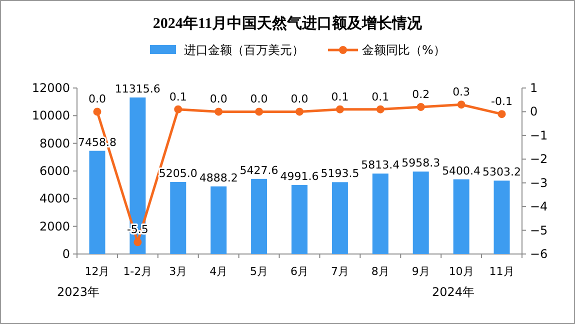 Image resolution: width=575 pixels, height=324 pixels. What do you see at coordinates (380, 271) in the screenshot?
I see `x-tick-label: 8月` at bounding box center [380, 271].